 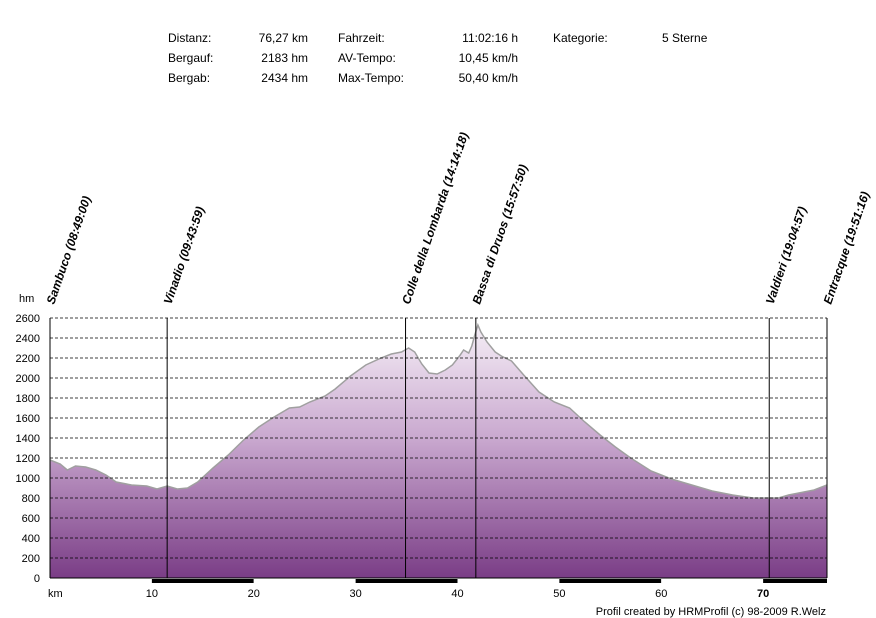 What do you see at coordinates (371, 78) in the screenshot?
I see `max-speed-label: Max-Tempo:` at bounding box center [371, 78].